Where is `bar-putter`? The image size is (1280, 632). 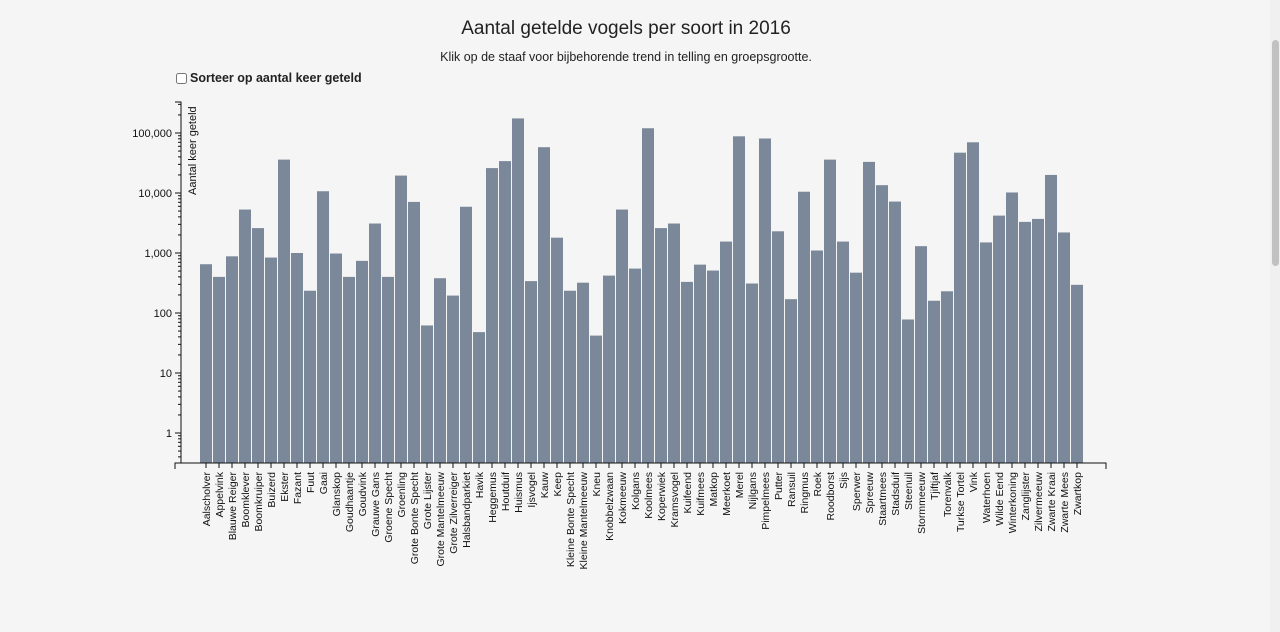 bar-putter is located at coordinates (778, 347).